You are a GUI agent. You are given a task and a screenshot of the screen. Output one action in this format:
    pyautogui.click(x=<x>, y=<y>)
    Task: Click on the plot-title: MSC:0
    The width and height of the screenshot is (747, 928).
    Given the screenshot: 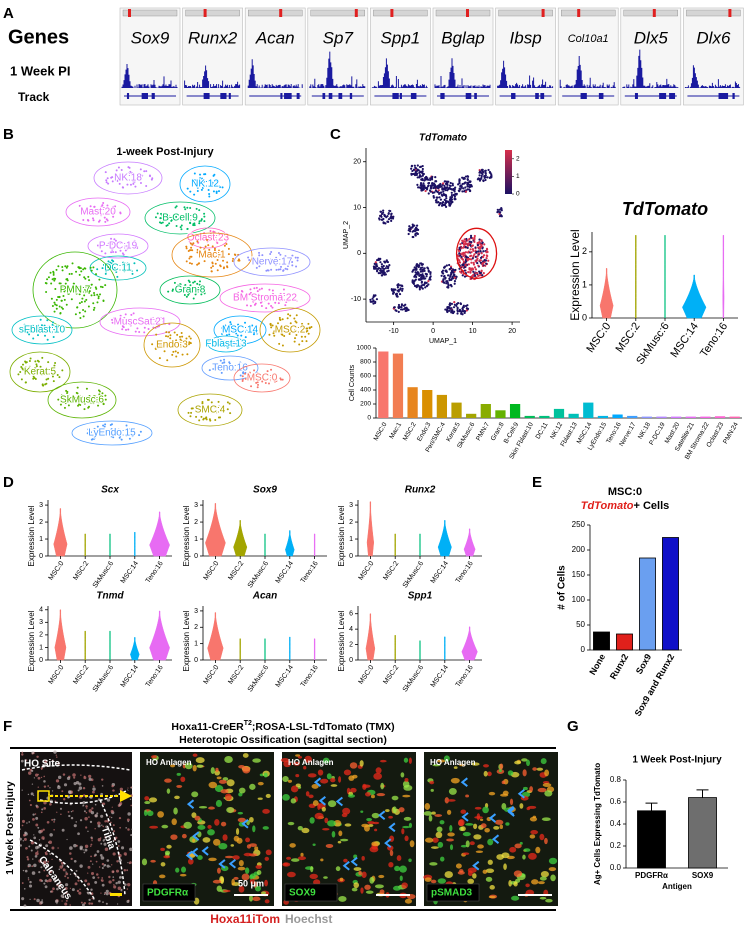 What is the action you would take?
    pyautogui.click(x=625, y=492)
    